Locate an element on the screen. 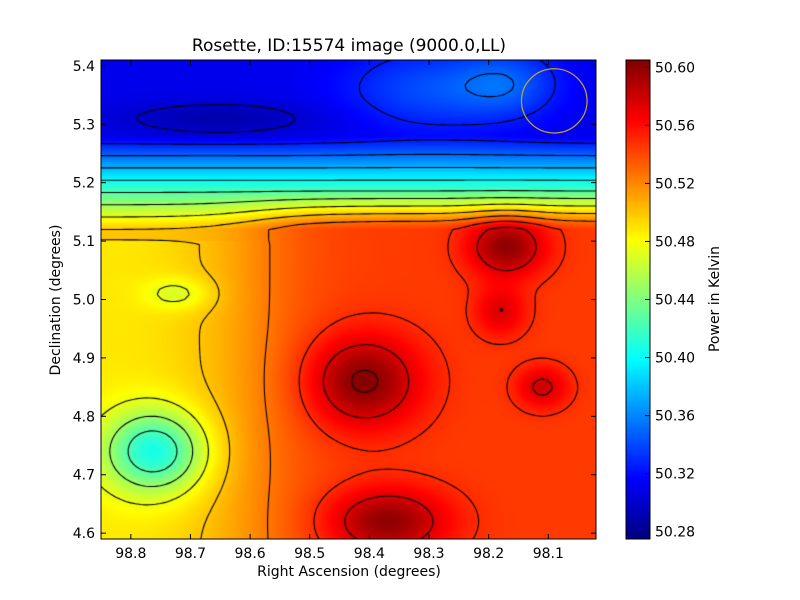 The image size is (800, 600). y-tick-label: 5.1 is located at coordinates (84, 242).